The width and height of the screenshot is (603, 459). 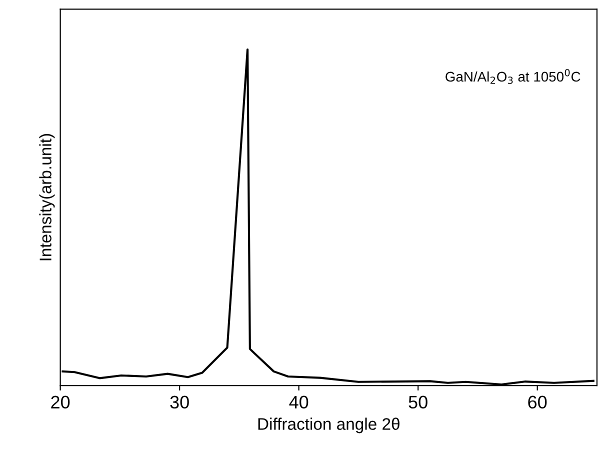 I want to click on x-tick-label: 60, so click(x=537, y=402).